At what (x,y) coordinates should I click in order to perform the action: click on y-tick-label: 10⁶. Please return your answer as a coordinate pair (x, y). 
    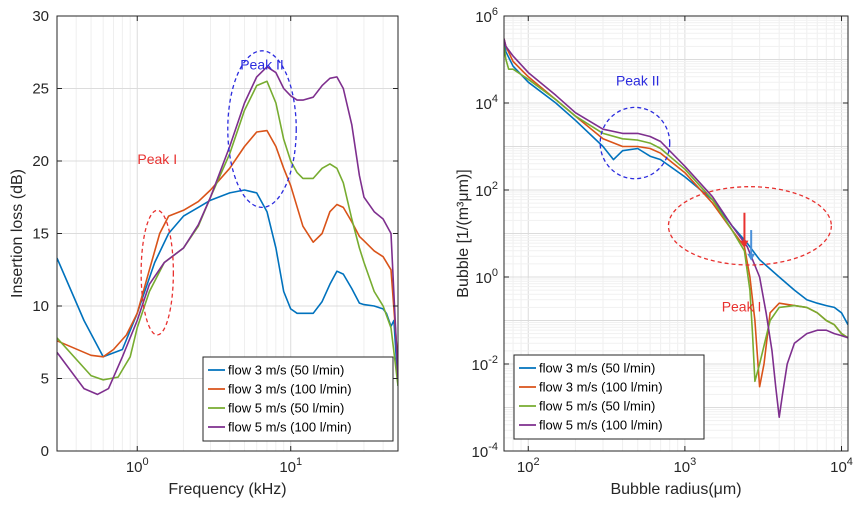
    Looking at the image, I should click on (486, 16).